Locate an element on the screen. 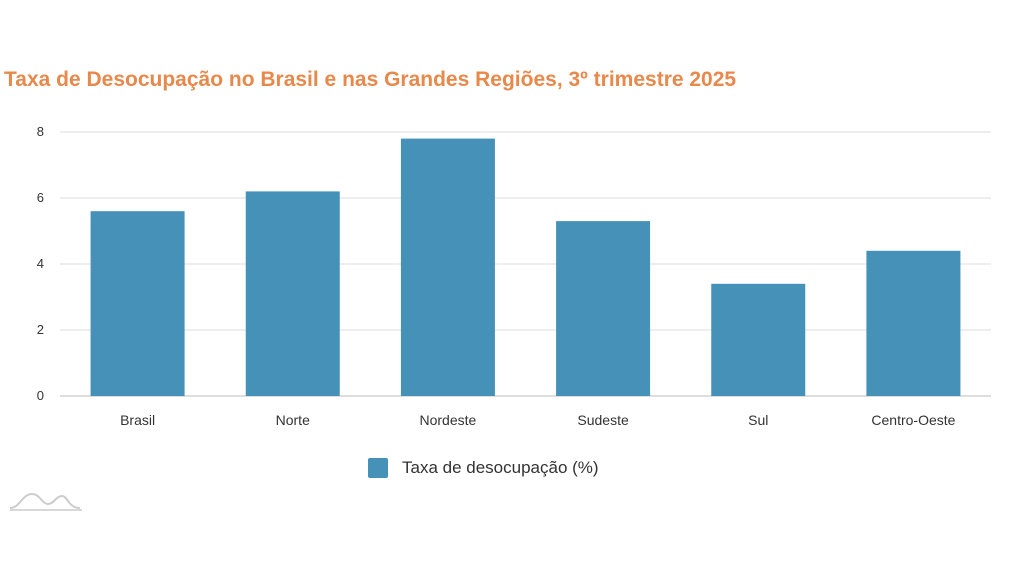 Image resolution: width=1024 pixels, height=576 pixels. bar-norte is located at coordinates (292, 293).